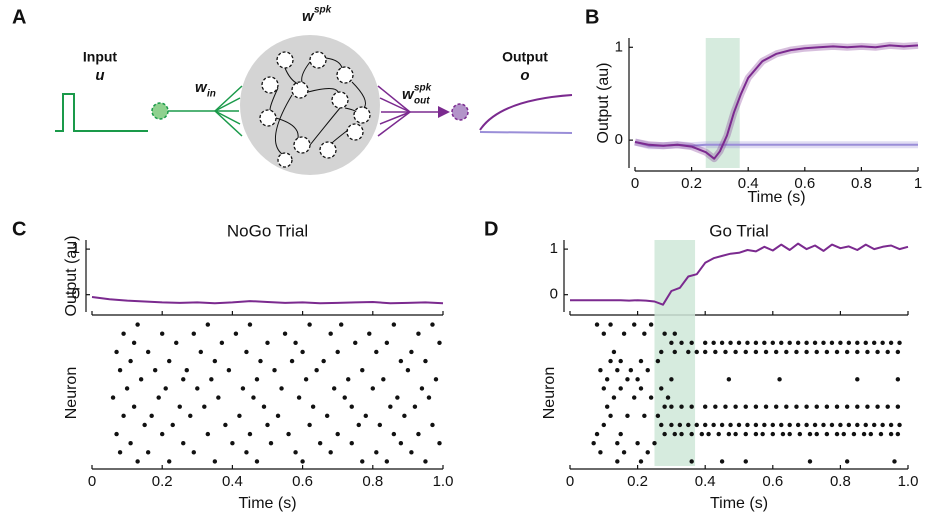 The width and height of the screenshot is (925, 520). Describe the element at coordinates (739, 230) in the screenshot. I see `chart-title: Go Trial` at that location.